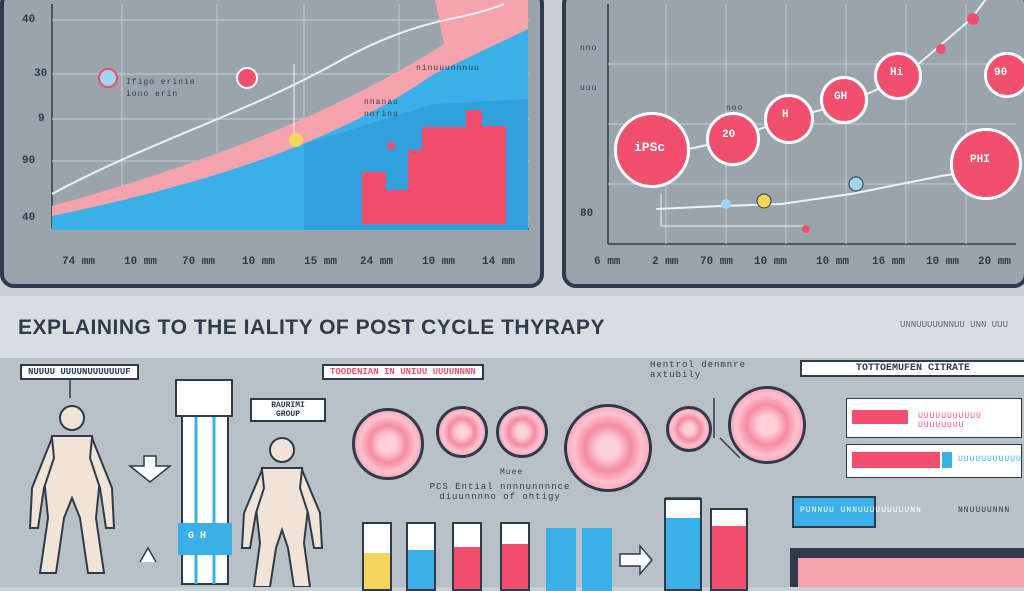  What do you see at coordinates (990, 459) in the screenshot?
I see `bar-label: UUUUUUUUUUU` at bounding box center [990, 459].